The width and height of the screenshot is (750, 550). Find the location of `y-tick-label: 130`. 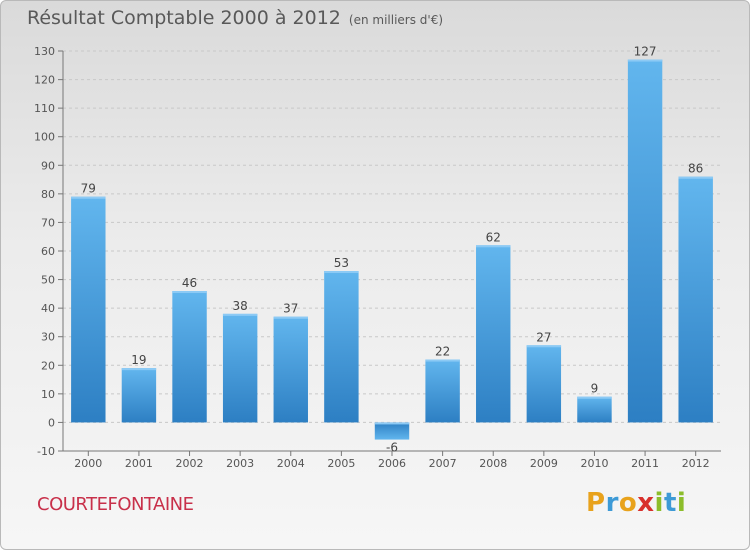

y-tick-label: 130 is located at coordinates (44, 51).